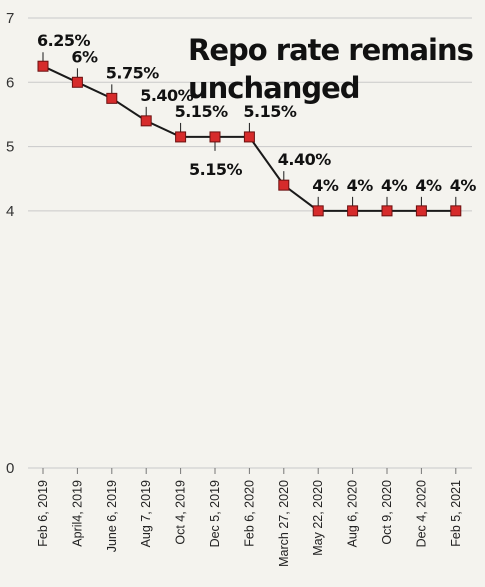 The width and height of the screenshot is (485, 587). What do you see at coordinates (456, 513) in the screenshot?
I see `x-tick-label: Feb 5, 2021` at bounding box center [456, 513].